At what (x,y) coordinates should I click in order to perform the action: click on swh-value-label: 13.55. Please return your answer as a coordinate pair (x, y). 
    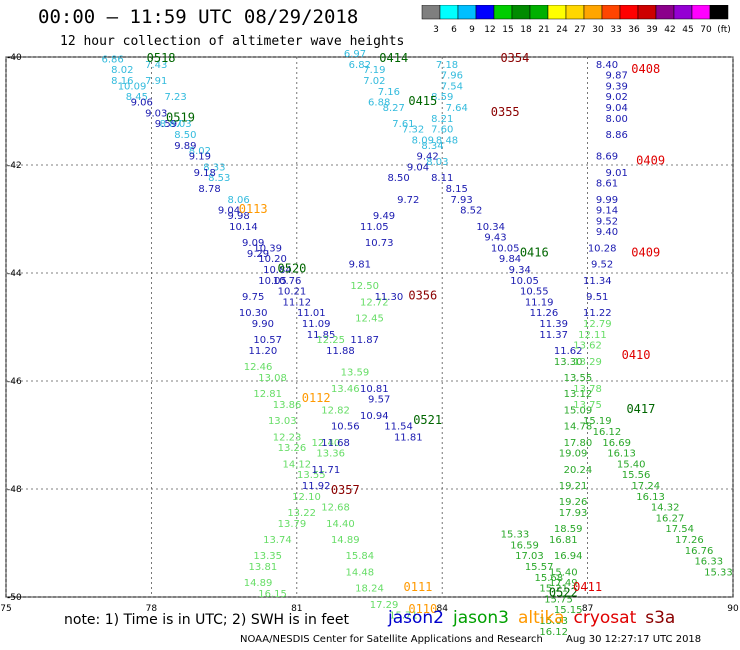
    Looking at the image, I should click on (311, 475).